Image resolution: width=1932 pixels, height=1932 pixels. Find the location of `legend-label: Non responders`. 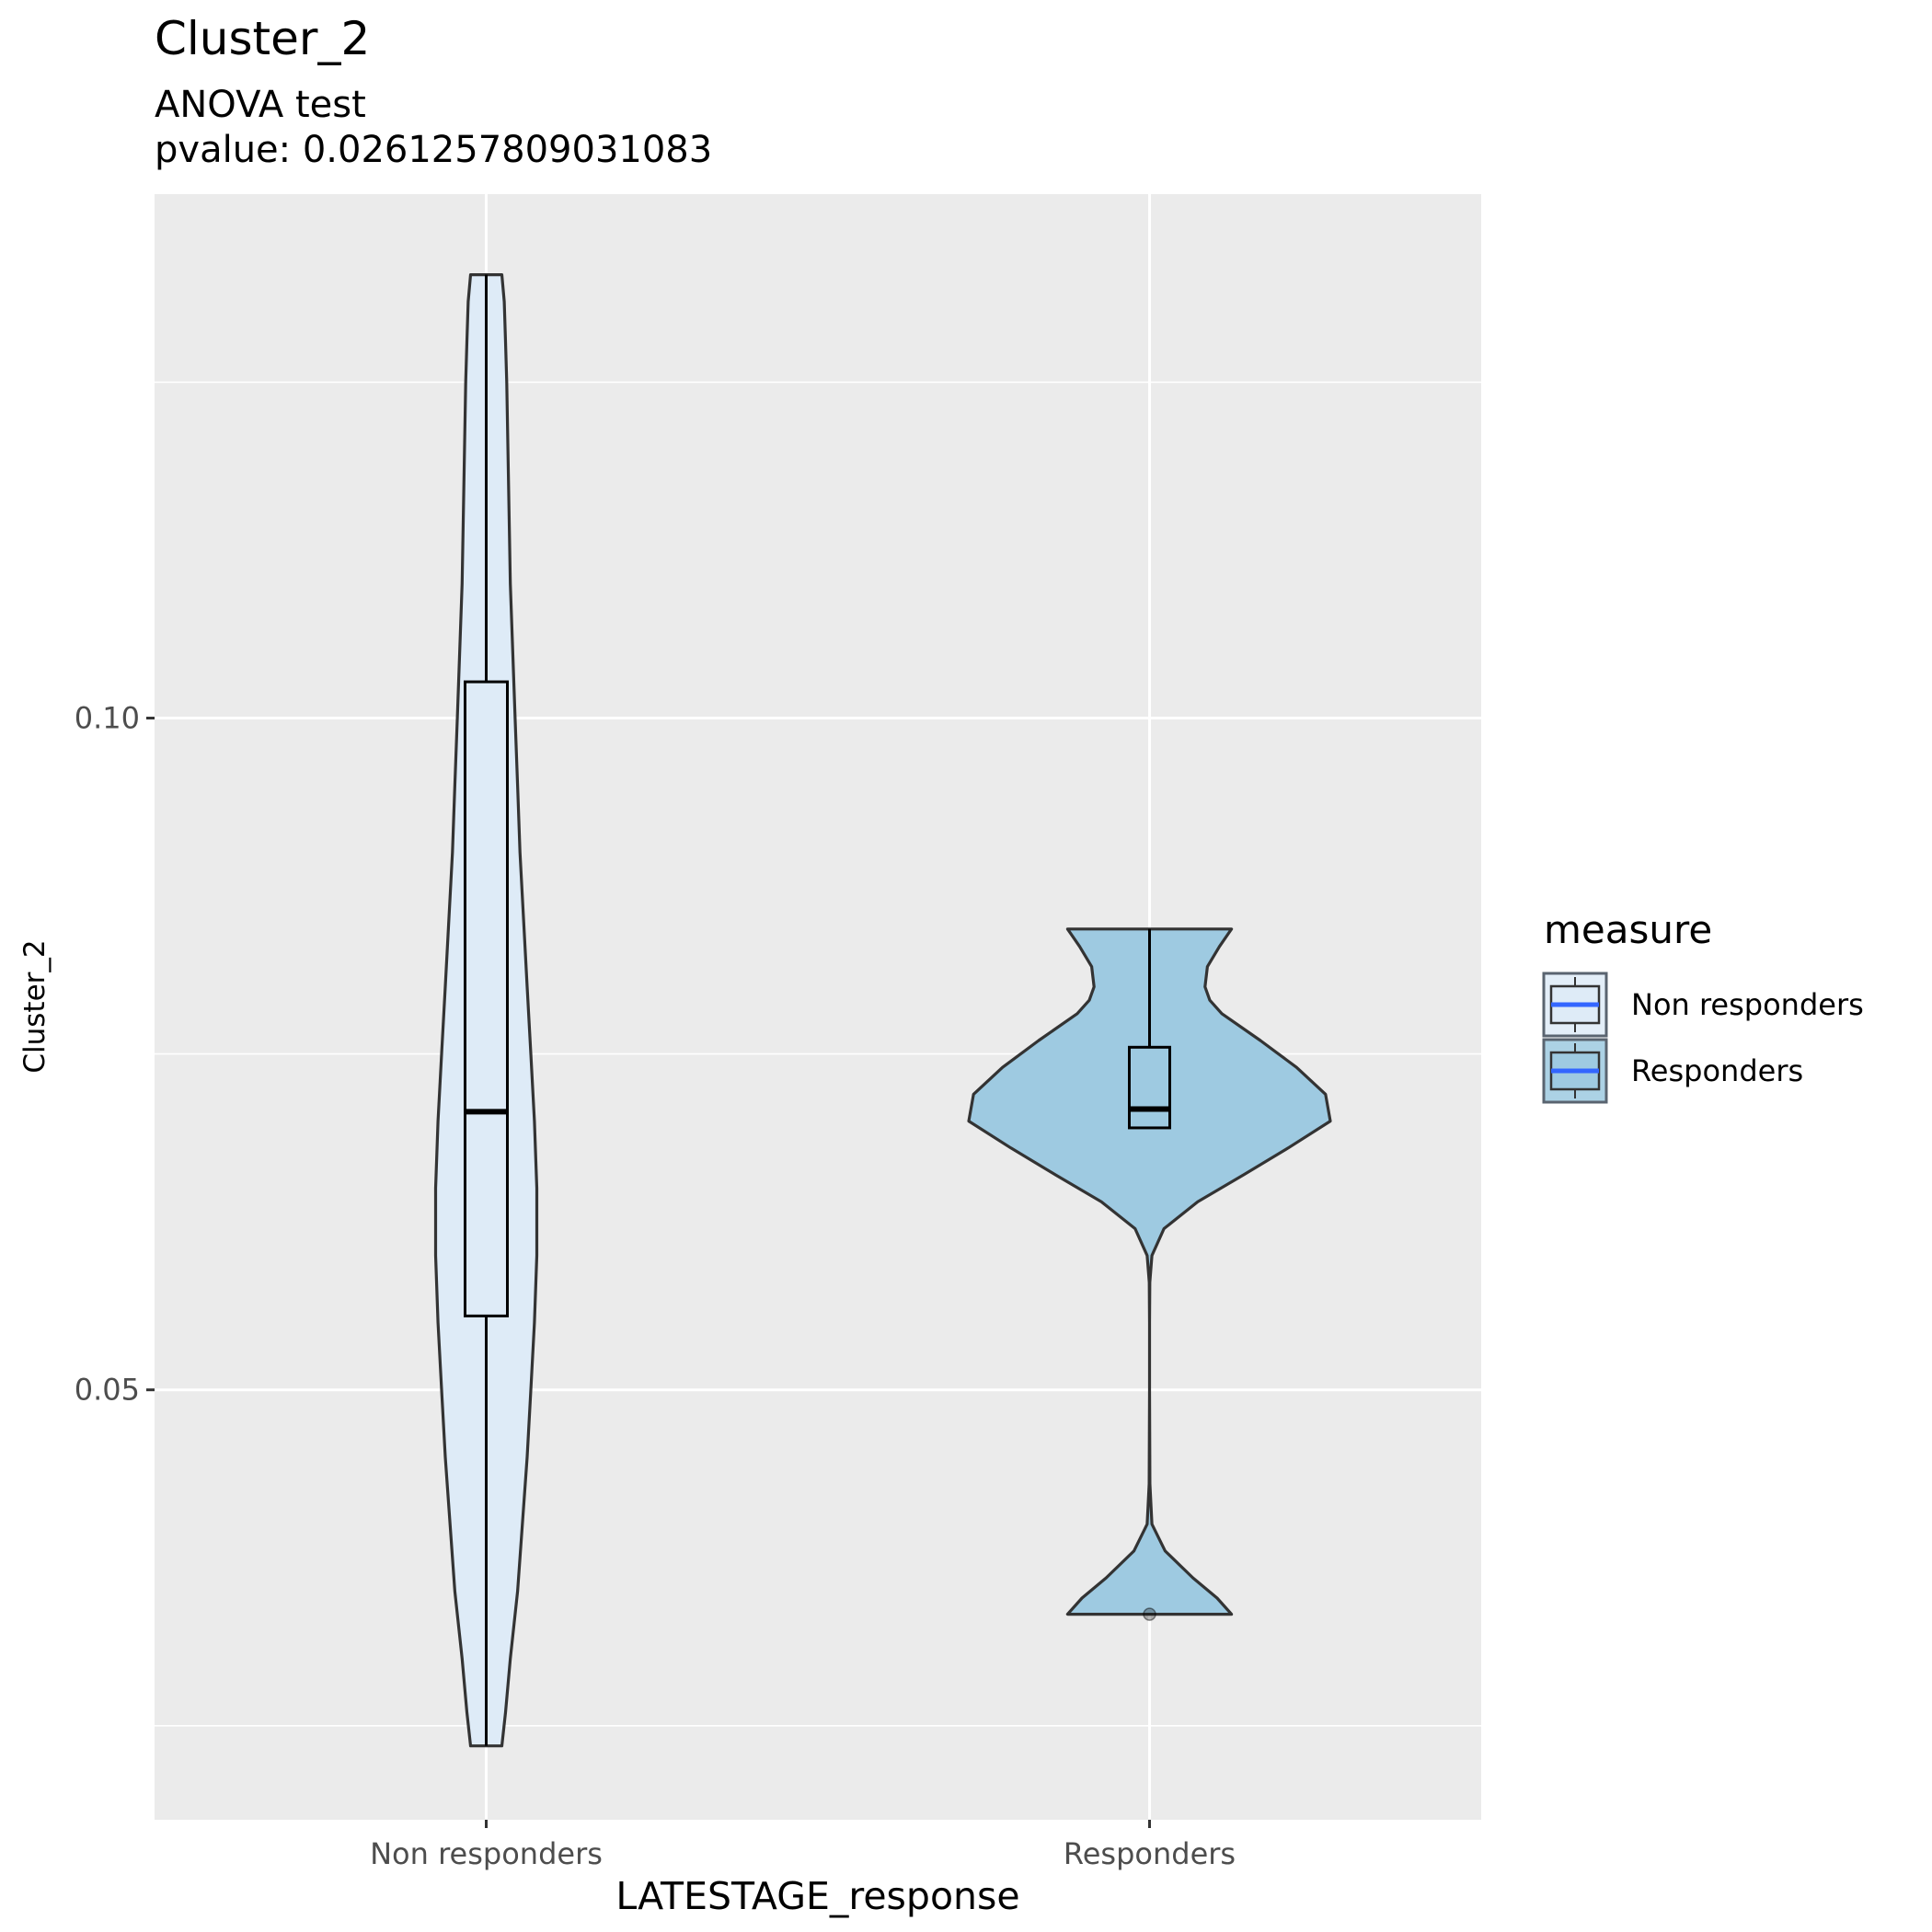

legend-label: Non responders is located at coordinates (1747, 1004).